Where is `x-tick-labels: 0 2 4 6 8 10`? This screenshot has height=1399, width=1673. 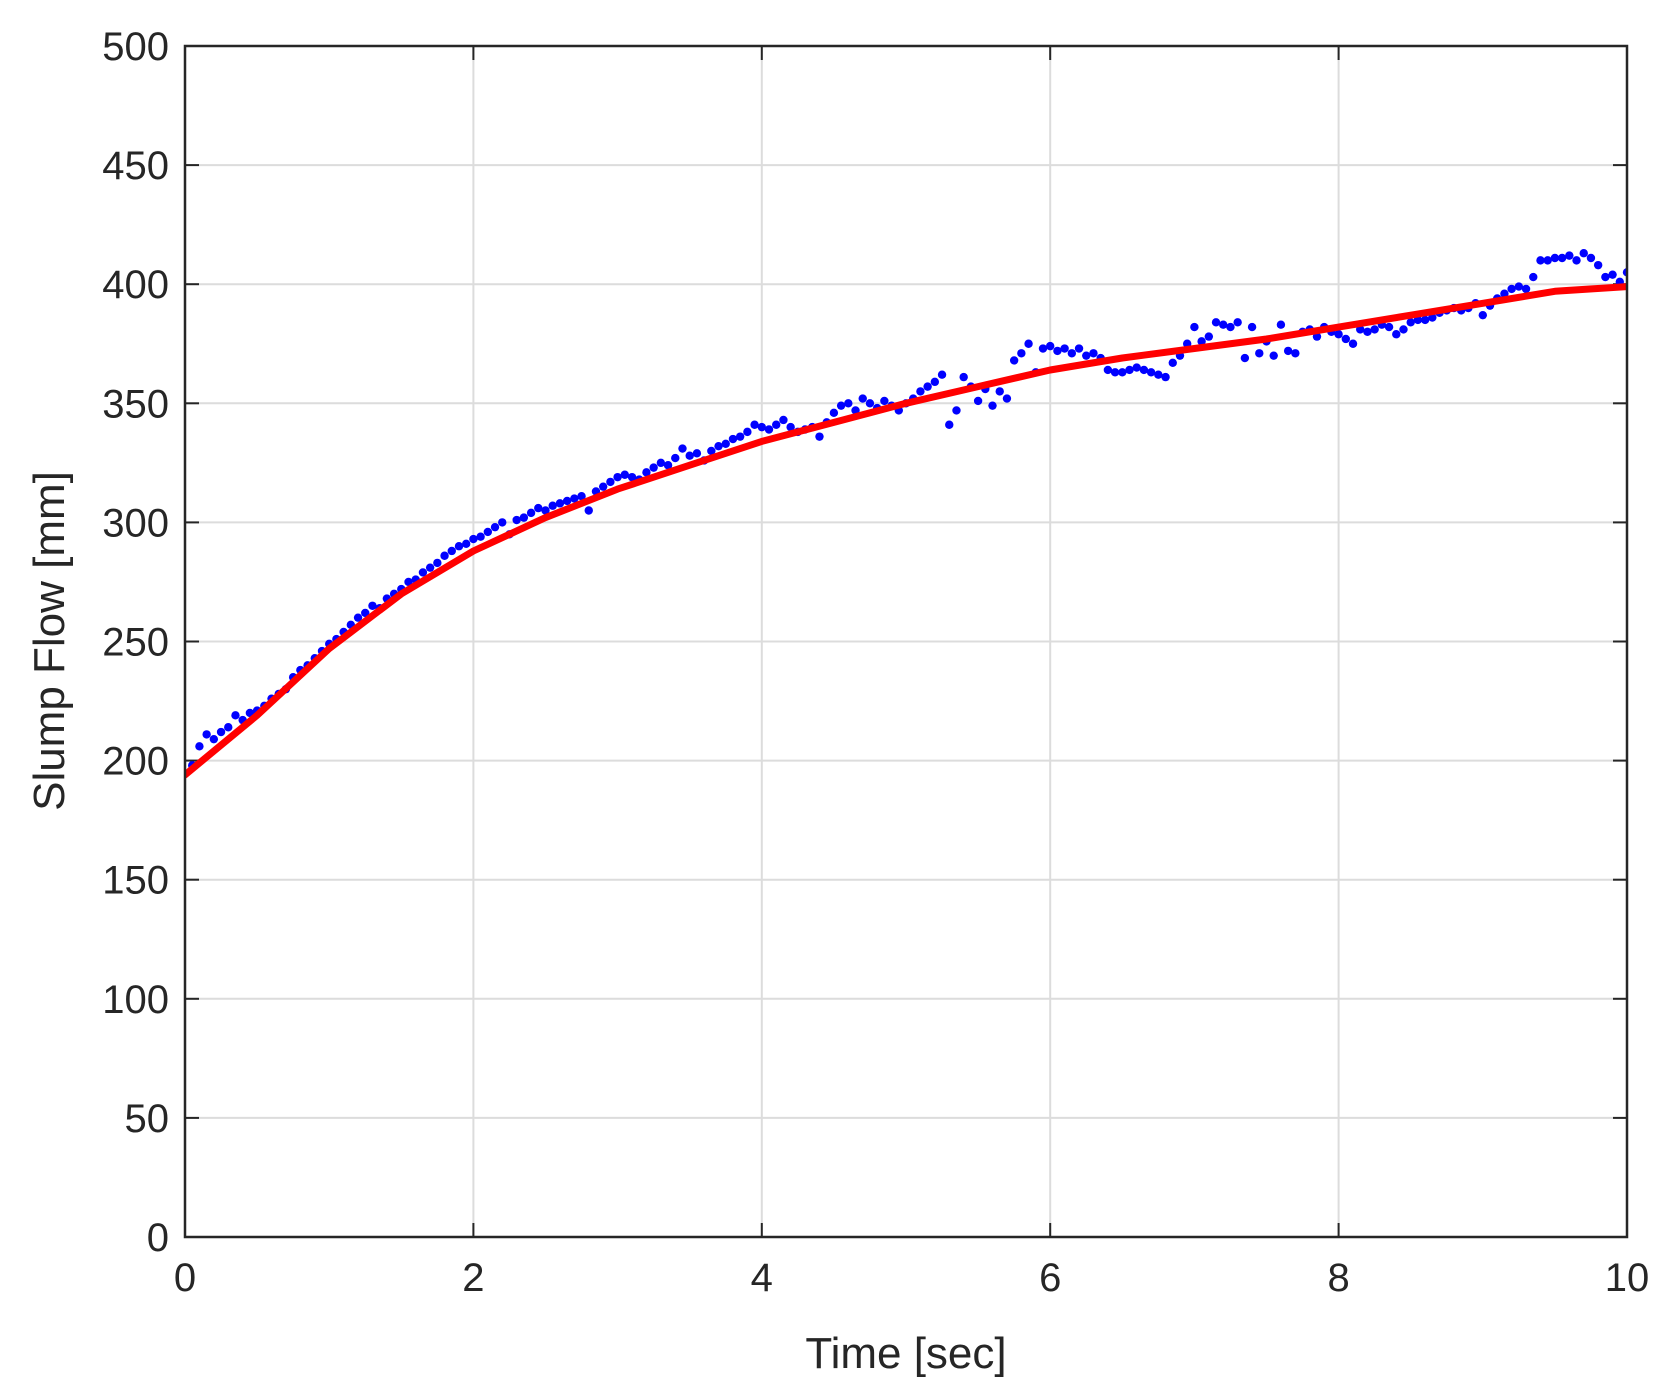 x-tick-labels: 0 2 4 6 8 10 is located at coordinates (911, 1278).